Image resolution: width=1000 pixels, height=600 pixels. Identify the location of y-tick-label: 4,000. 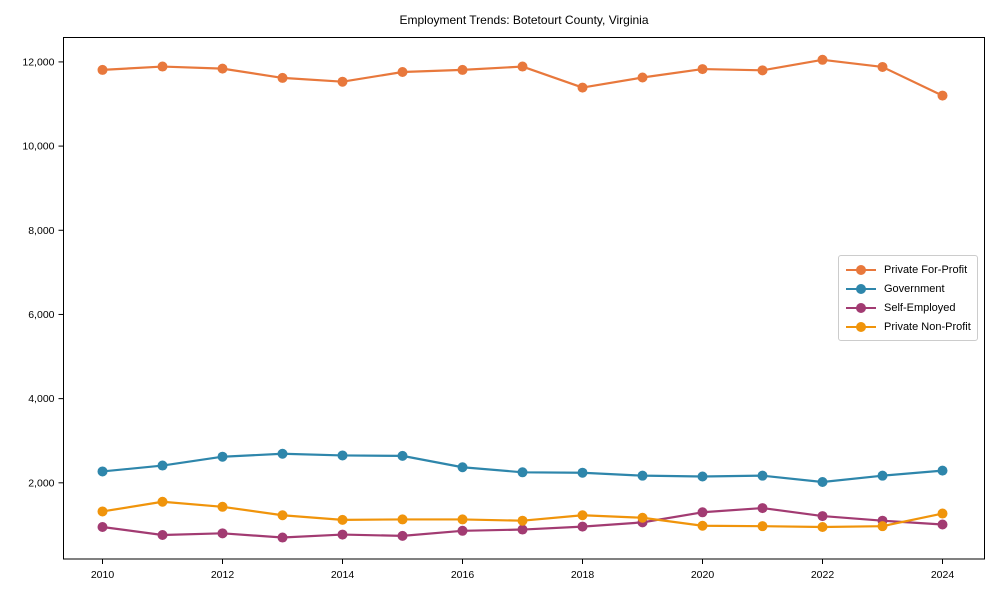
(41, 399).